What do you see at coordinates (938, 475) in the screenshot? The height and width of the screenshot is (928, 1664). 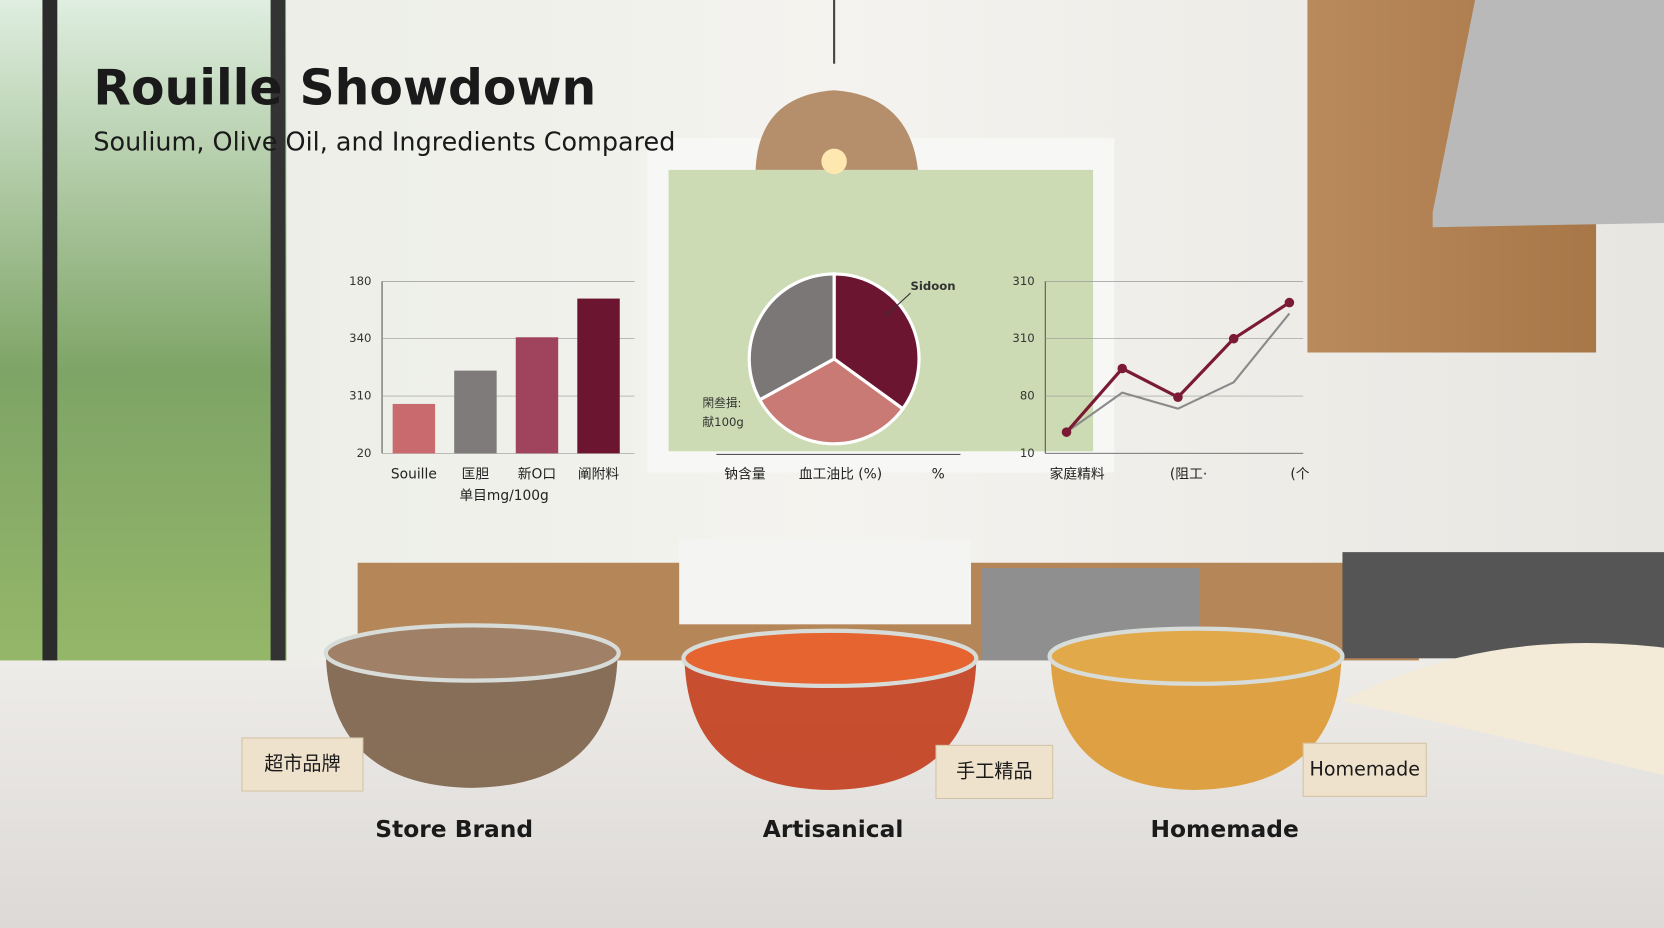 I see `axis-label: %` at bounding box center [938, 475].